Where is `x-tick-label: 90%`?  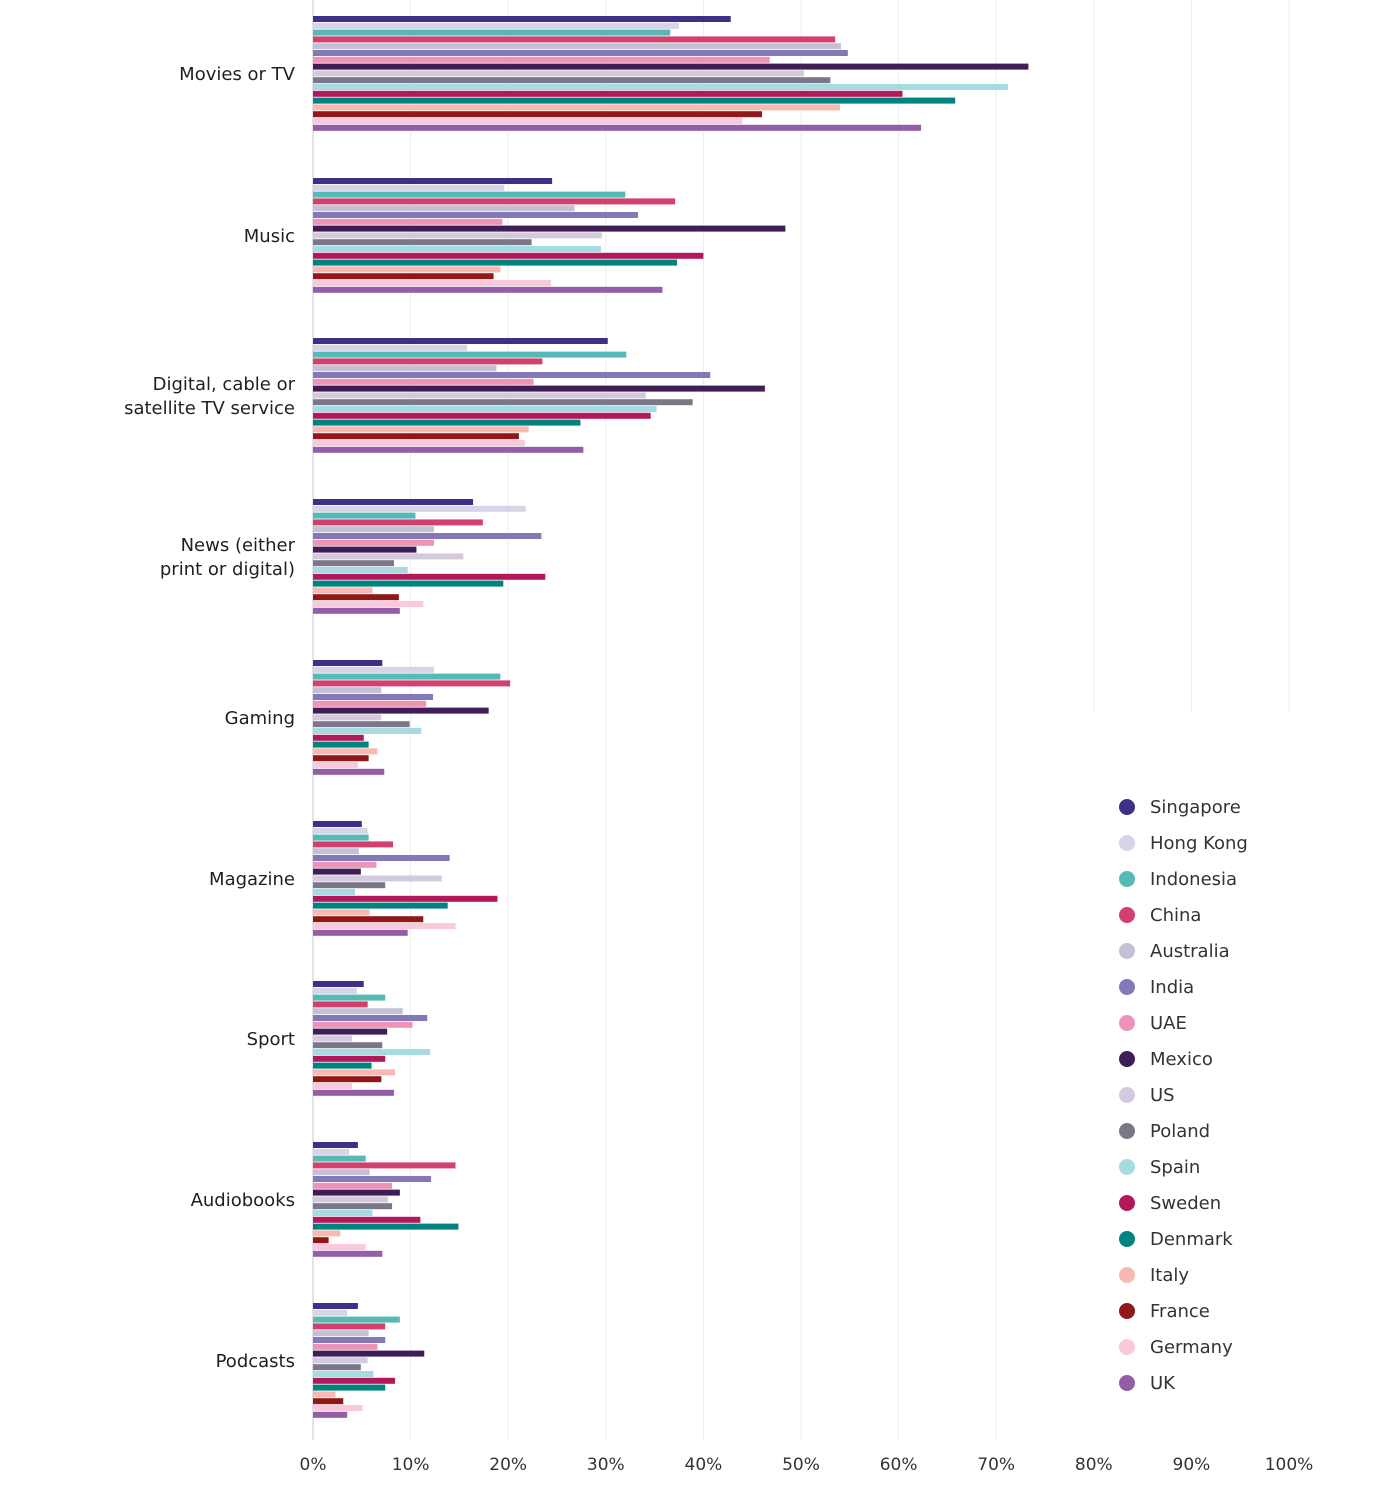
x-tick-label: 90% is located at coordinates (1192, 1465).